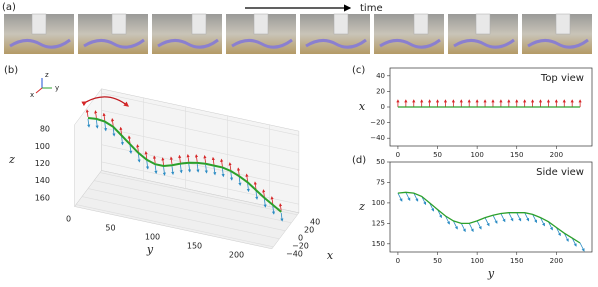  Describe the element at coordinates (362, 106) in the screenshot. I see `y-axis-label: x` at that location.